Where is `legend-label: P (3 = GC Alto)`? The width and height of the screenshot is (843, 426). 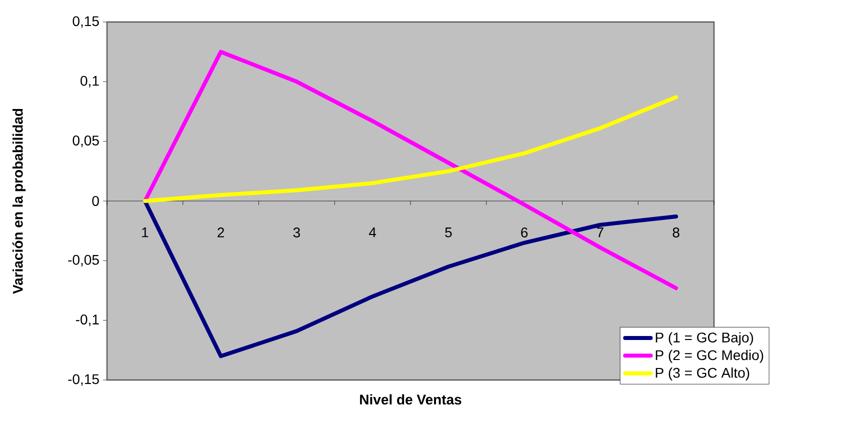
legend-label: P (3 = GC Alto) is located at coordinates (703, 374).